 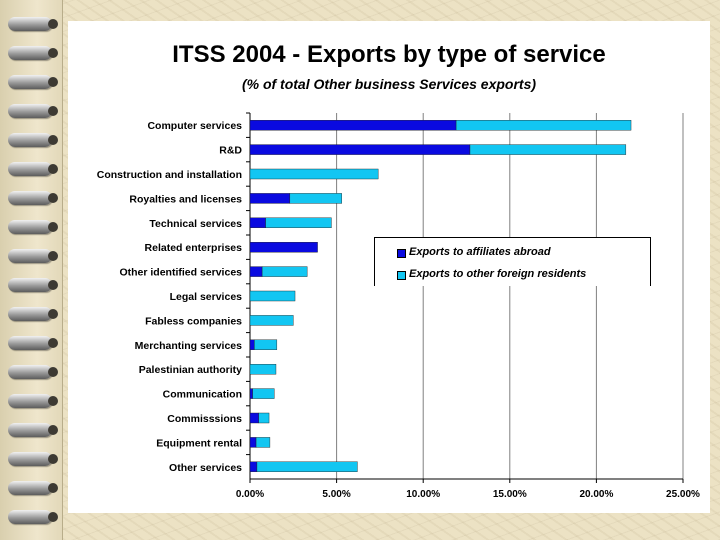 I want to click on legend-label-foreign: Exports to other foreign residents, so click(x=498, y=274).